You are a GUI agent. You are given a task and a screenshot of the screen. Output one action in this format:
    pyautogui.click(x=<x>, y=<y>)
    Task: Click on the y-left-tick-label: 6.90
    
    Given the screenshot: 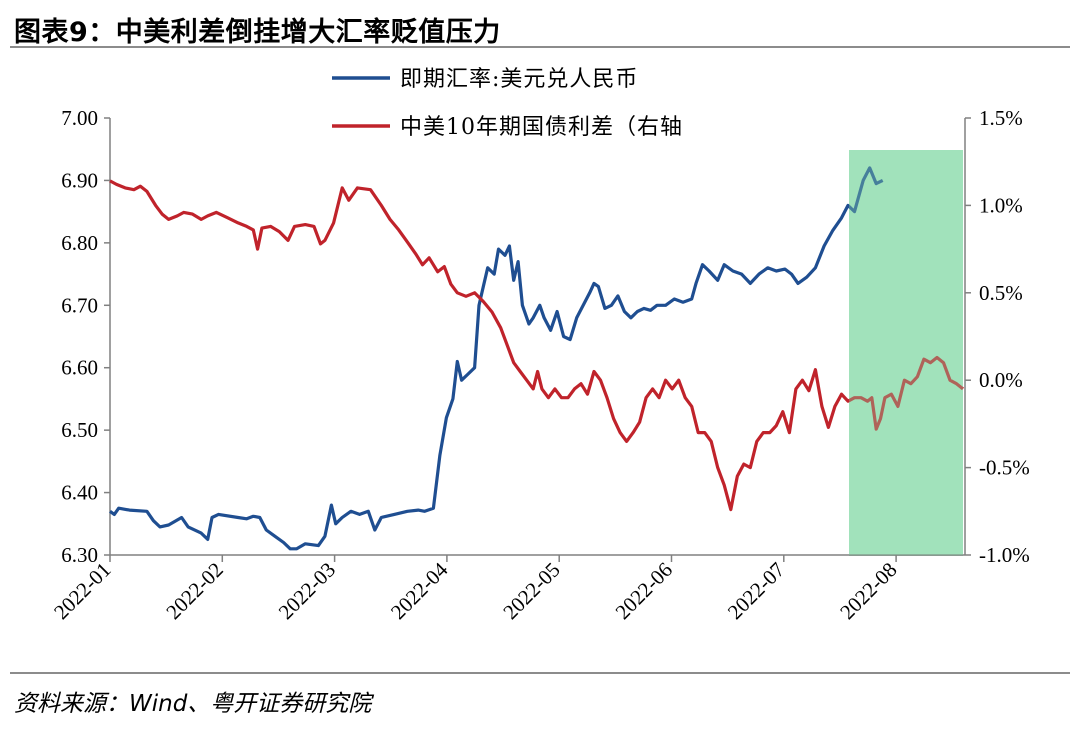 What is the action you would take?
    pyautogui.click(x=79, y=180)
    